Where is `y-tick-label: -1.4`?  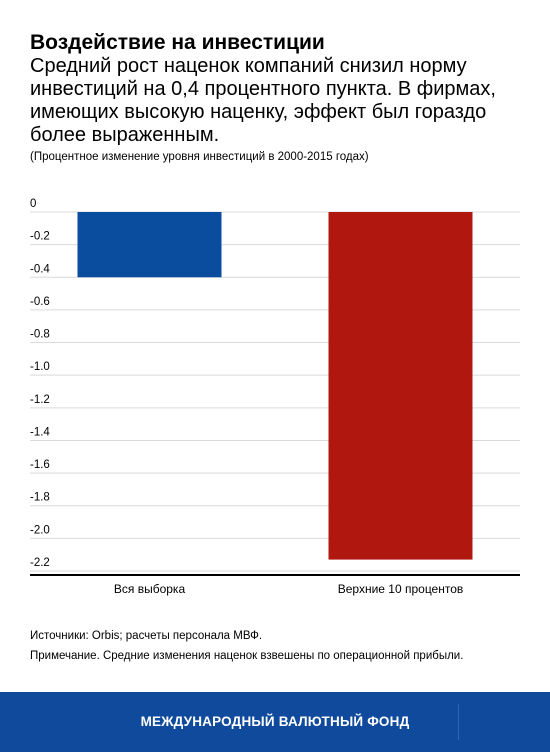 y-tick-label: -1.4 is located at coordinates (40, 432).